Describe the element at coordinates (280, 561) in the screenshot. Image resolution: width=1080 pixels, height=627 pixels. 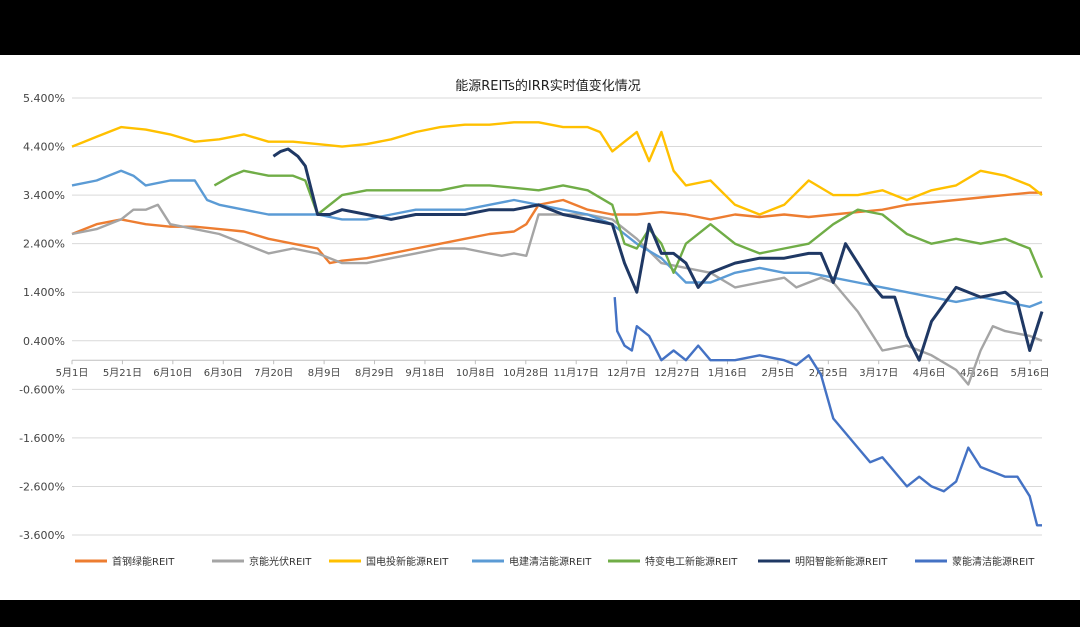
I see `legend-label: 京能光伏REIT` at that location.